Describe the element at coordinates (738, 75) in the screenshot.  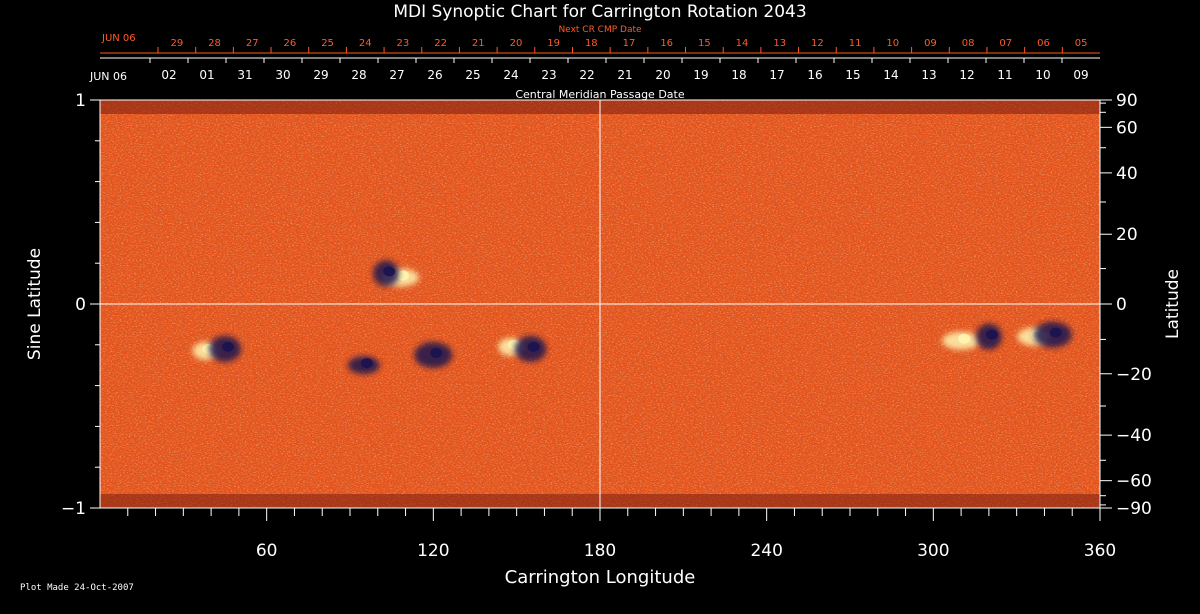
I see `cmp-date-label: 18` at that location.